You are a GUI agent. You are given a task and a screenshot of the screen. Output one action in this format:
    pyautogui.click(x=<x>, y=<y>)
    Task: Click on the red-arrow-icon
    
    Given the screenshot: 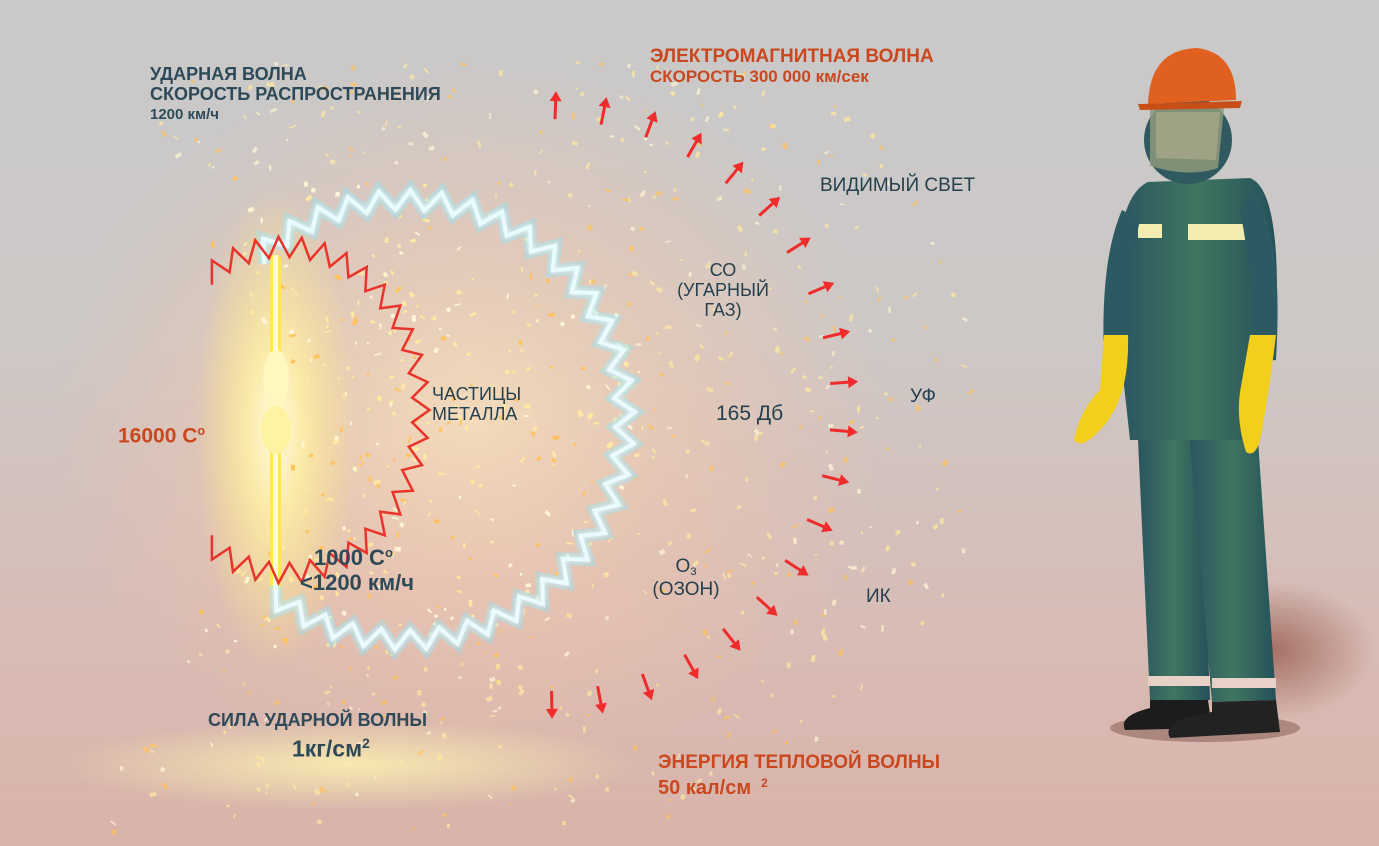 What is the action you would take?
    pyautogui.click(x=835, y=480)
    